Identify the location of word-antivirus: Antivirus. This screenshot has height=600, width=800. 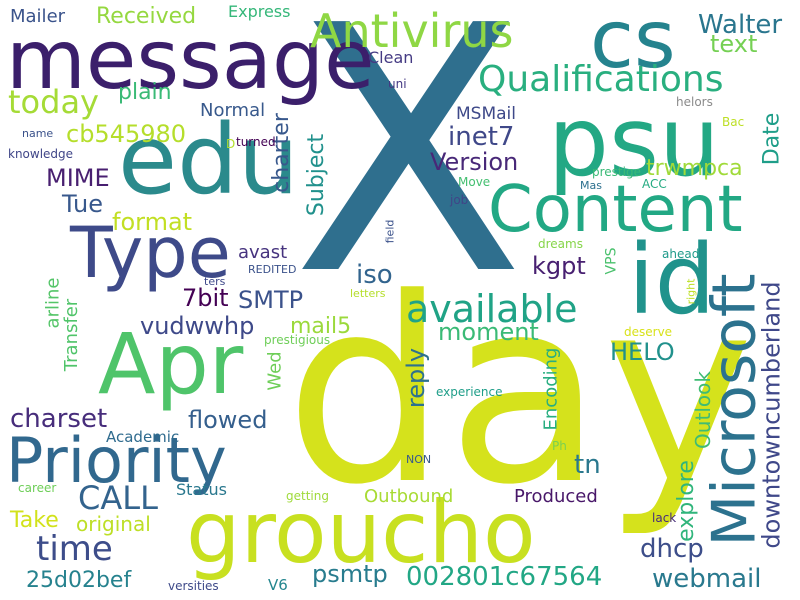
(412, 31).